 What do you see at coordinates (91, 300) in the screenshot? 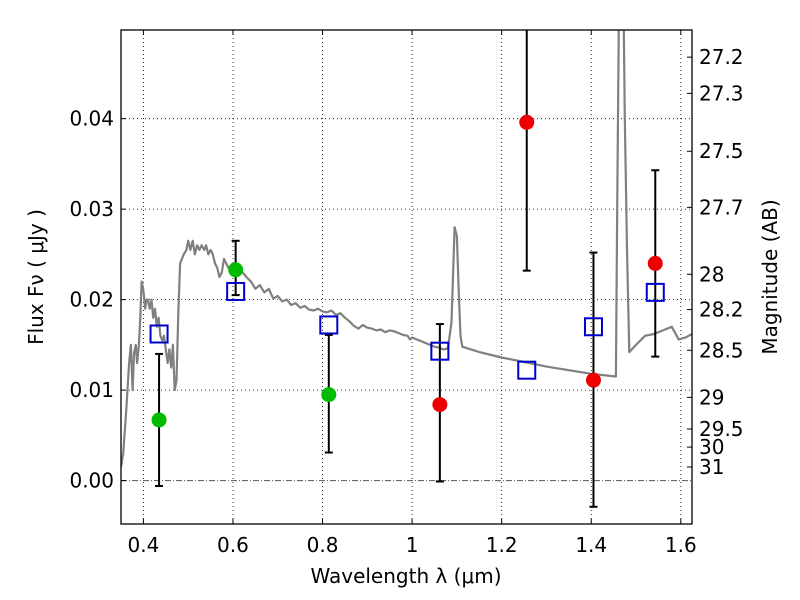
I see `y-tick-label: 0.02` at bounding box center [91, 300].